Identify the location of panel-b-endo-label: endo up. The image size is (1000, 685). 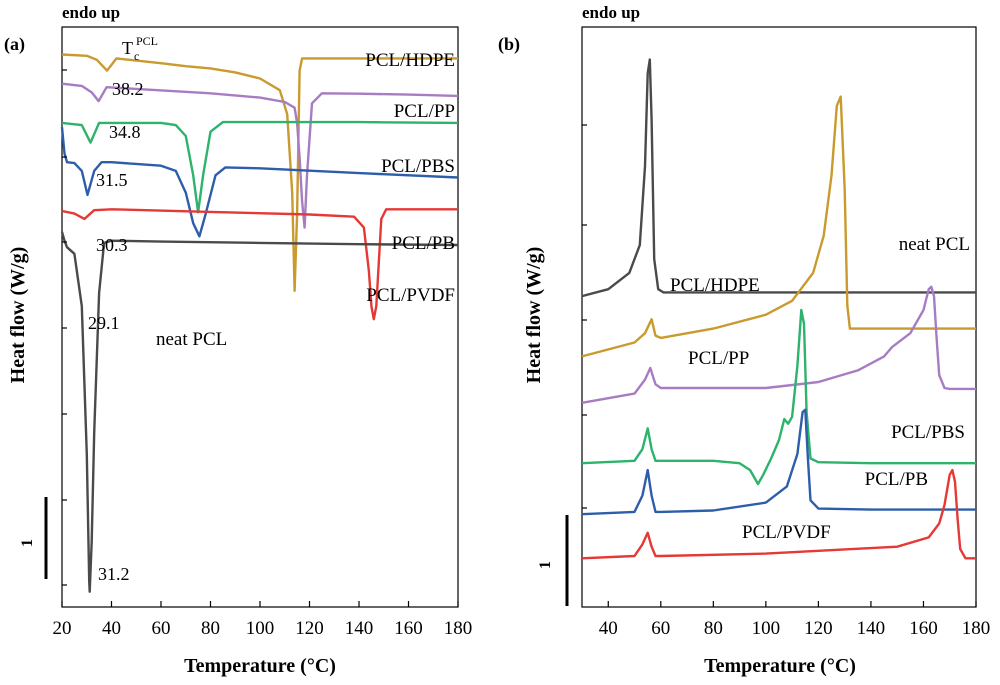
(611, 12).